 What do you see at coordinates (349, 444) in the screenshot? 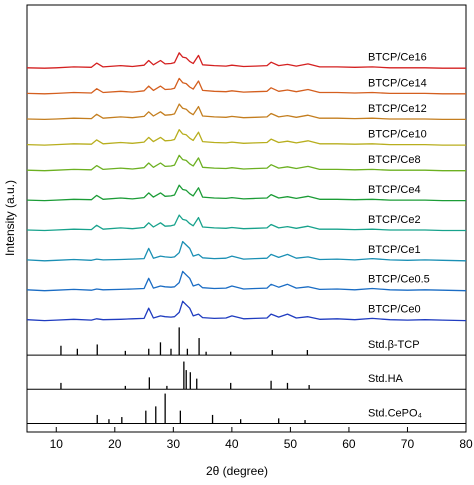
I see `x-tick-label: 60` at bounding box center [349, 444].